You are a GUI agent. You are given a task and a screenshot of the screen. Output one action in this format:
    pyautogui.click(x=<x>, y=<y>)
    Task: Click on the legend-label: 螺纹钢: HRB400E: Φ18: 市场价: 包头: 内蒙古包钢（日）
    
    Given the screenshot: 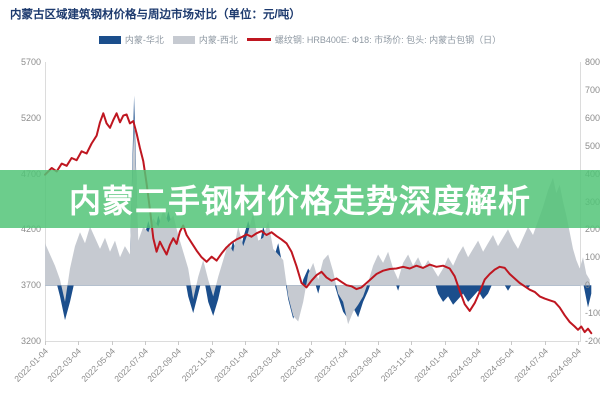 What is the action you would take?
    pyautogui.click(x=388, y=40)
    